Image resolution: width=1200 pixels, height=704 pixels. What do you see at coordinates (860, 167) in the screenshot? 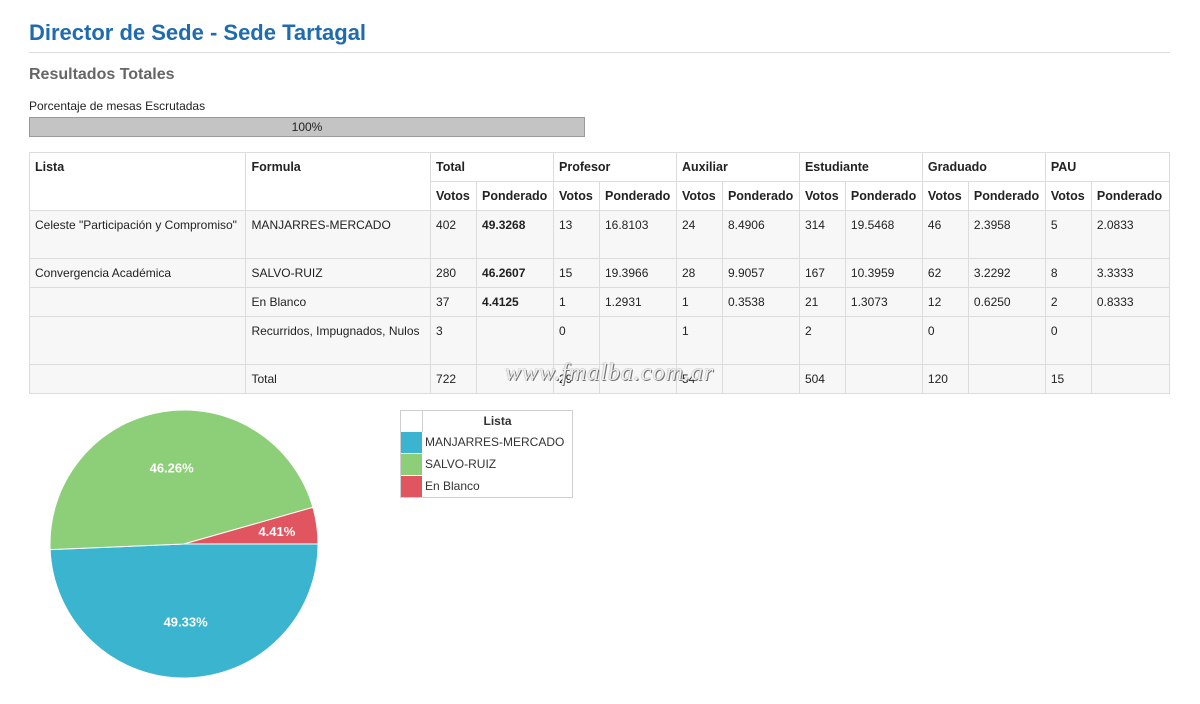
I see `col-header-estudiante: Estudiante` at bounding box center [860, 167].